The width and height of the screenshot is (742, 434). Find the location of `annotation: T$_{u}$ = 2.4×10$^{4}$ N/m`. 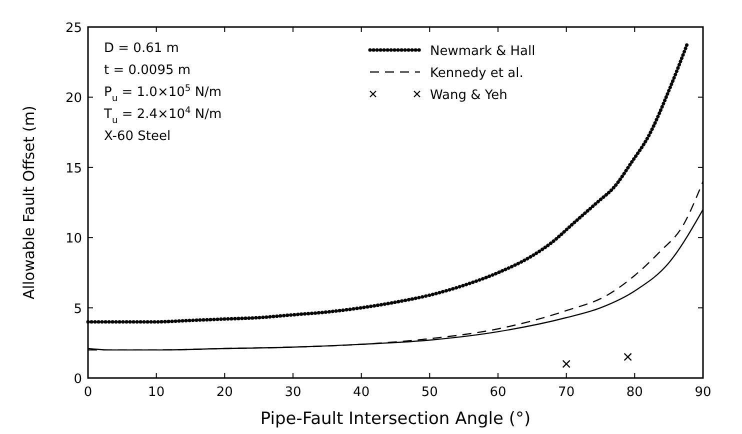

annotation: T$_{u}$ = 2.4×10$^{4}$ N/m is located at coordinates (162, 116).